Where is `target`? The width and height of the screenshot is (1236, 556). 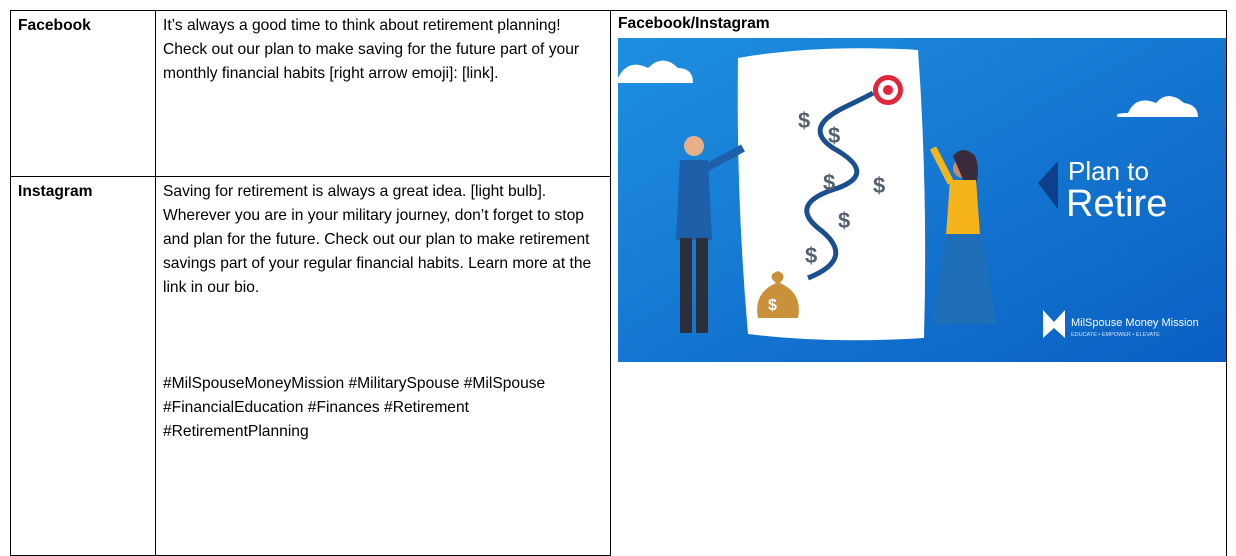 target is located at coordinates (888, 90).